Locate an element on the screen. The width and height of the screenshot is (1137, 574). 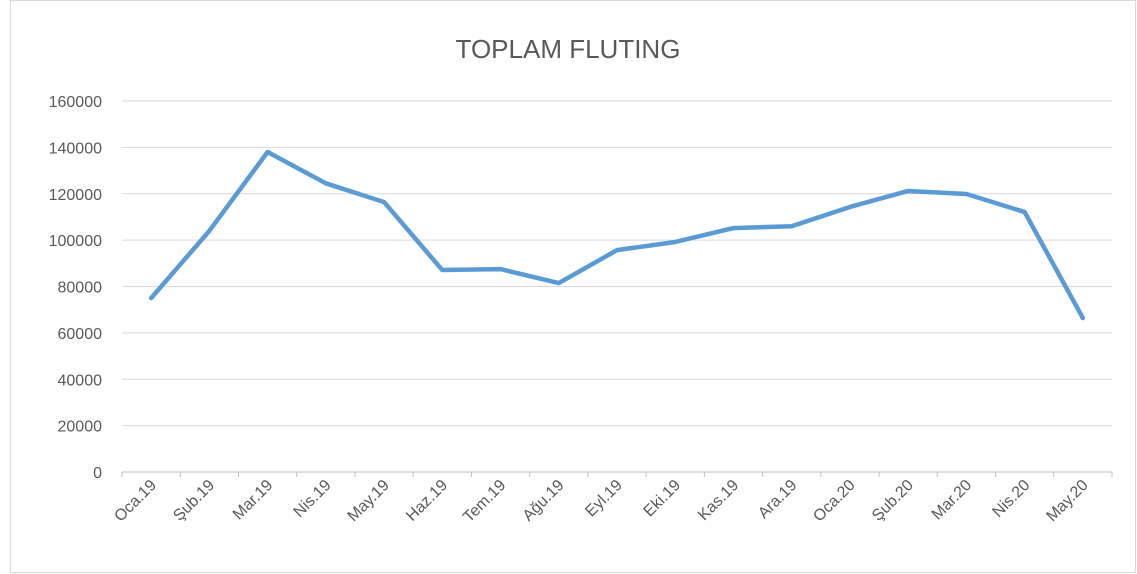
y-tick-label: 120000 is located at coordinates (75, 195).